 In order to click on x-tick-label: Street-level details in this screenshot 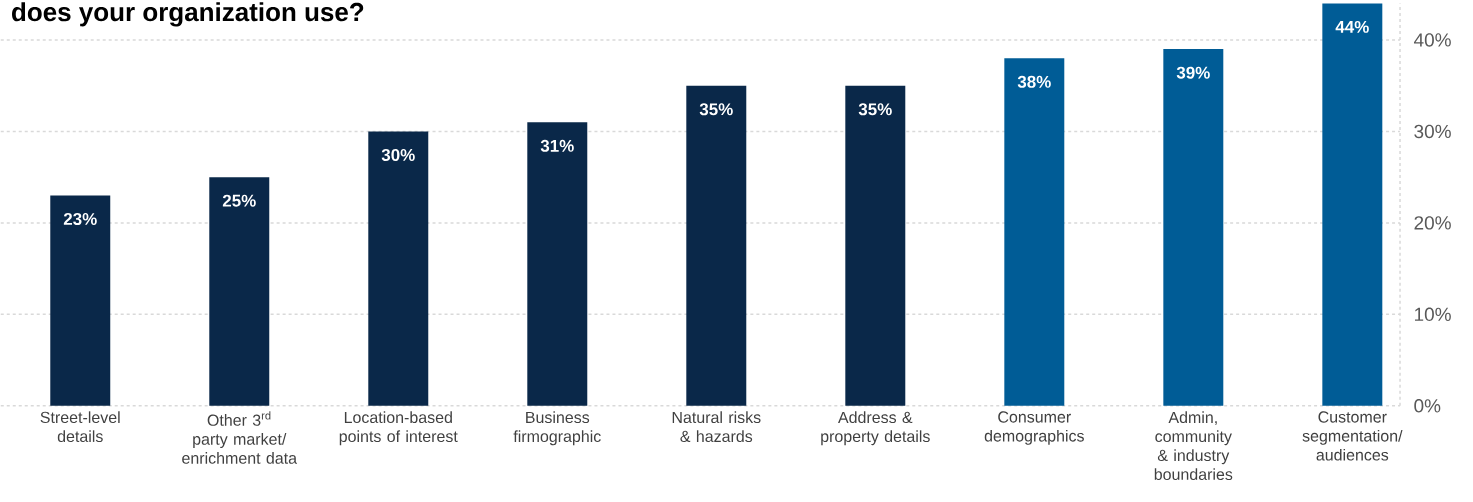, I will do `click(80, 427)`.